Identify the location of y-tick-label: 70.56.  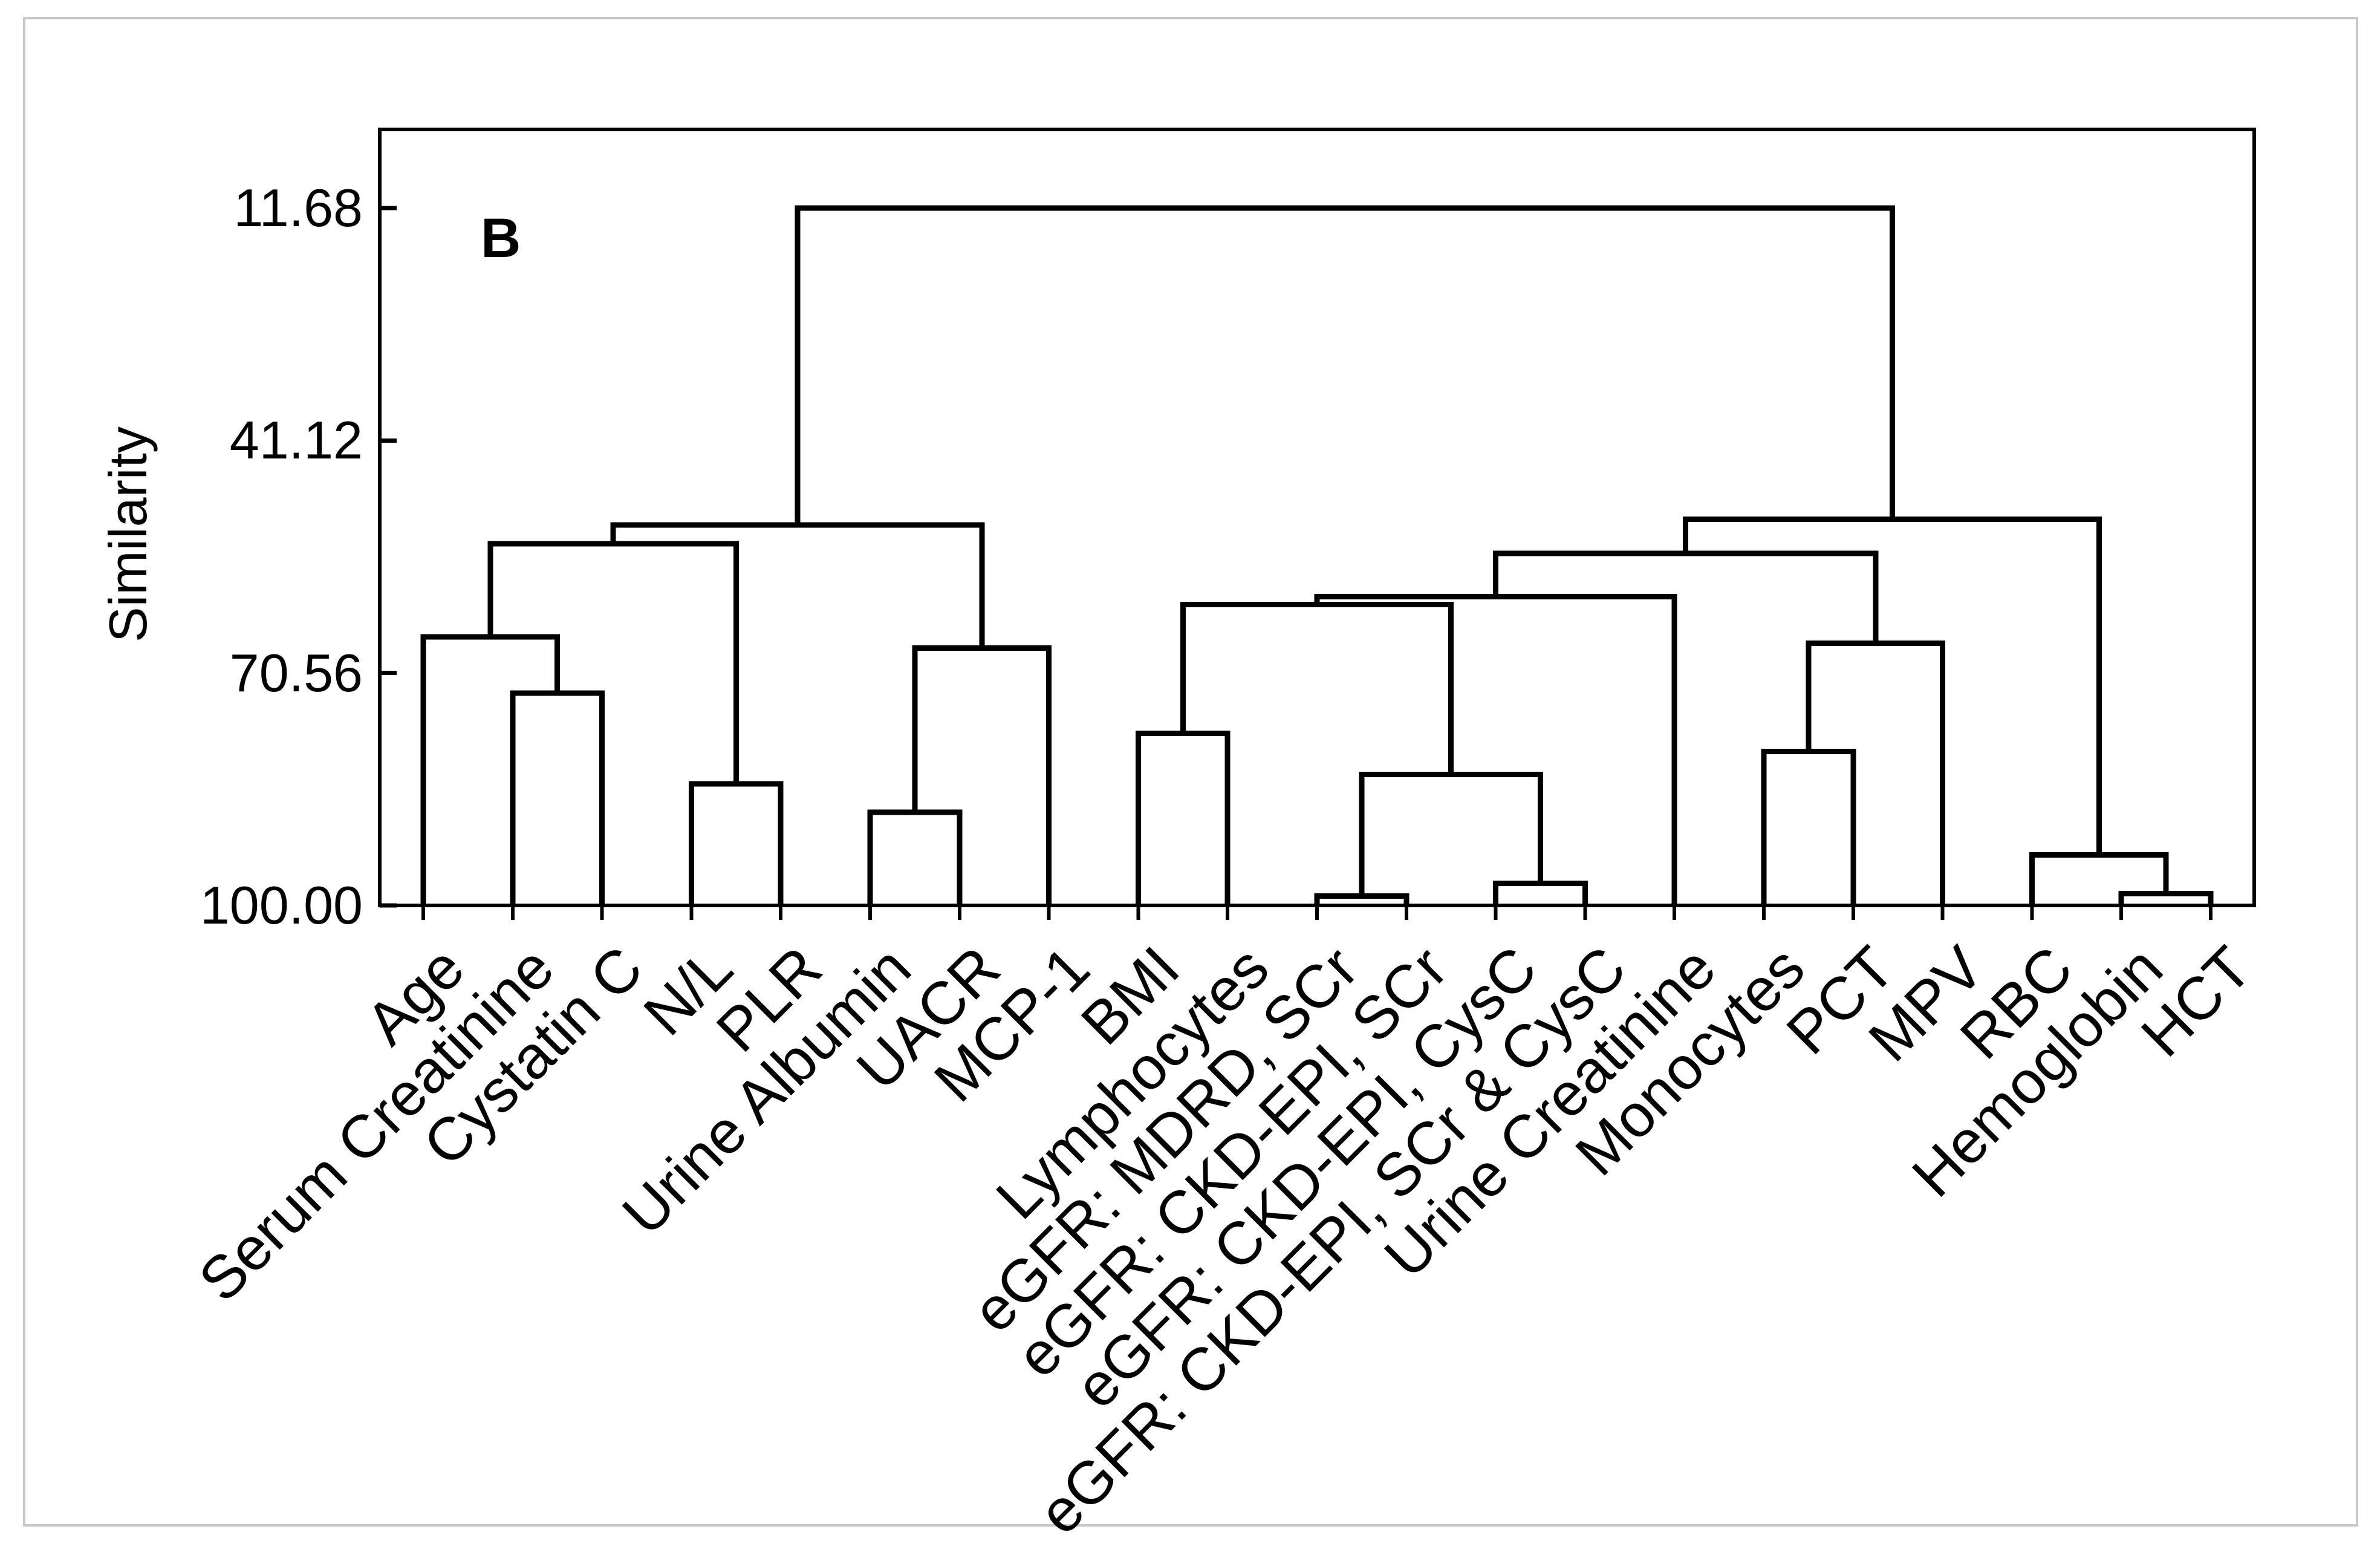
(296, 673).